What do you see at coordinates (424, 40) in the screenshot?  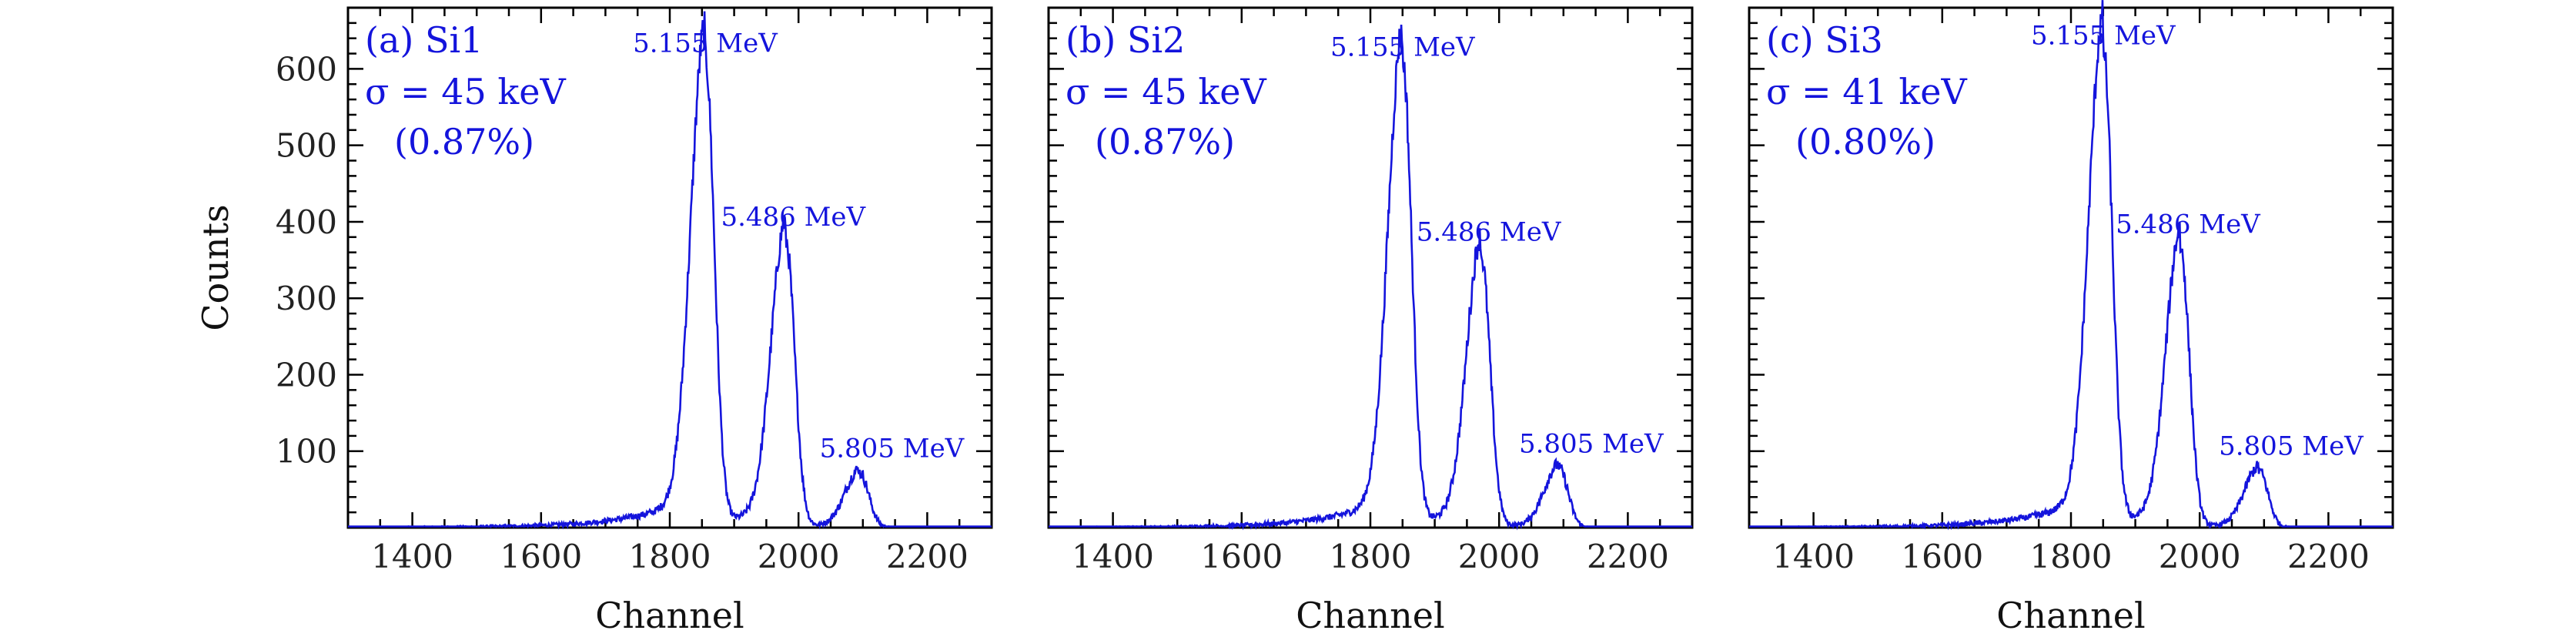 I see `panel-label: (a) Si1` at bounding box center [424, 40].